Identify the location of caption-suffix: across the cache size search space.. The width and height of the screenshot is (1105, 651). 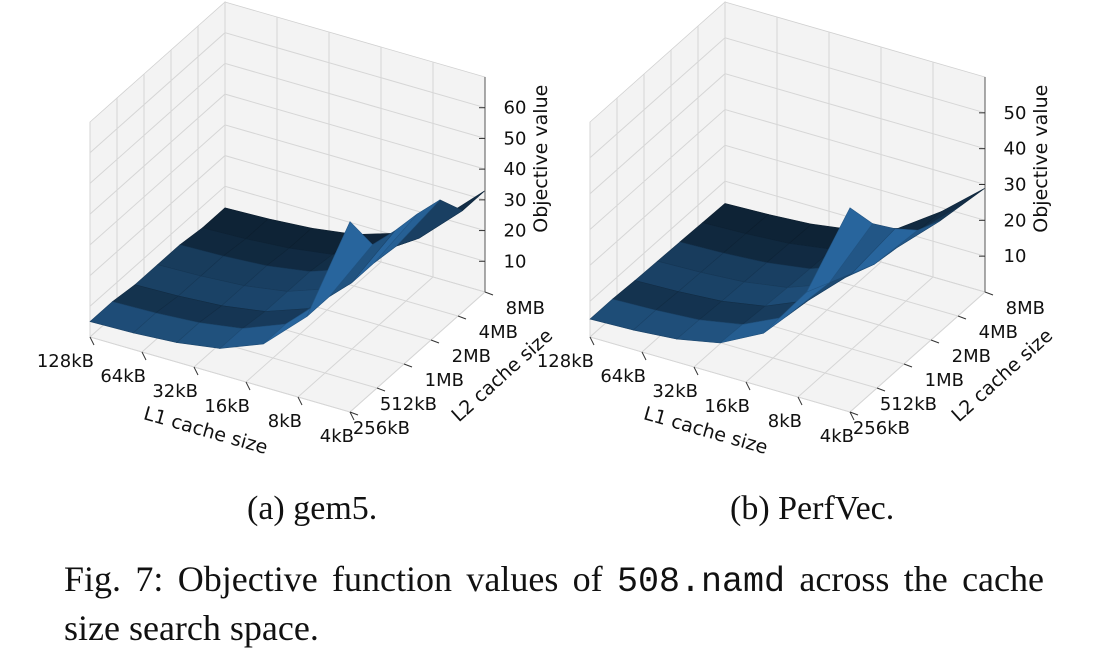
(554, 603).